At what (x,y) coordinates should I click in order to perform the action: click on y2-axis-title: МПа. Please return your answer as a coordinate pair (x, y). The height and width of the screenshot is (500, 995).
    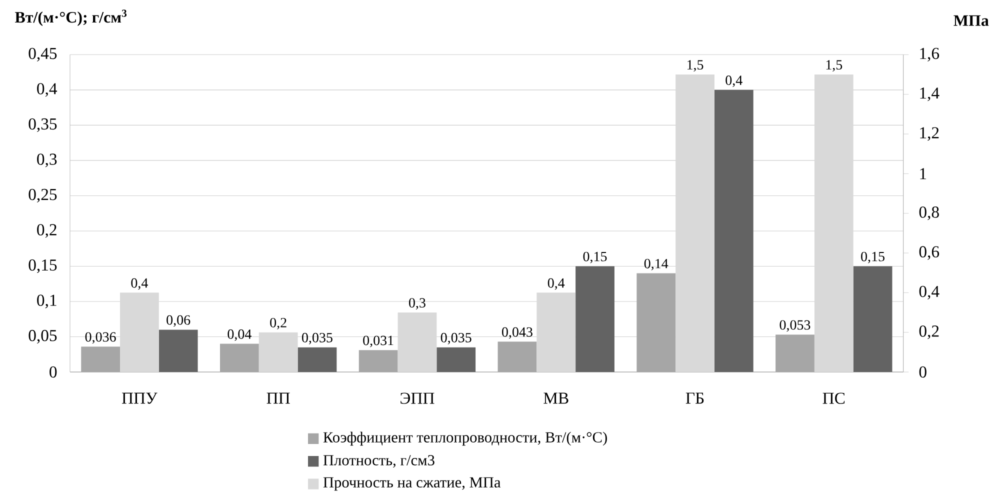
    Looking at the image, I should click on (971, 20).